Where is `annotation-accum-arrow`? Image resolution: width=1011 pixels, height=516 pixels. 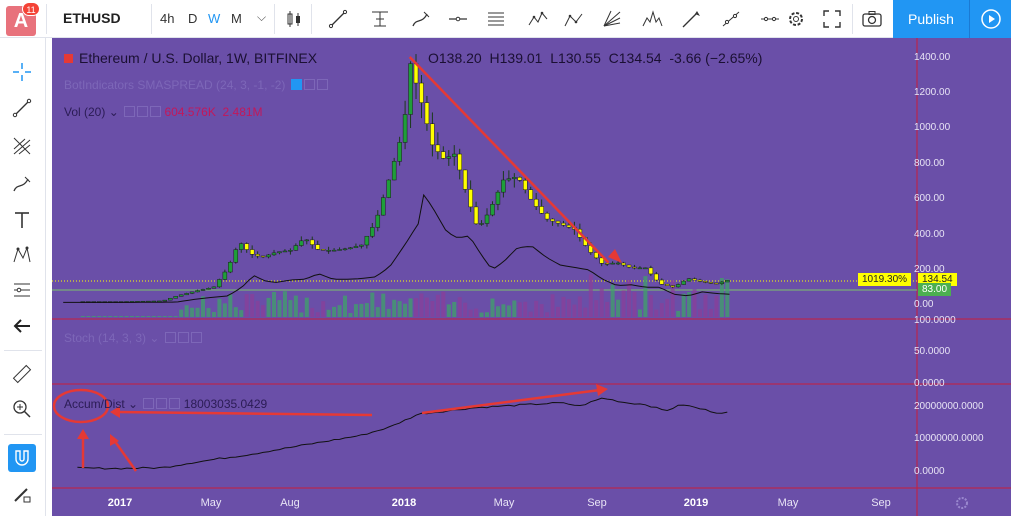
annotation-accum-arrow is located at coordinates (511, 401).